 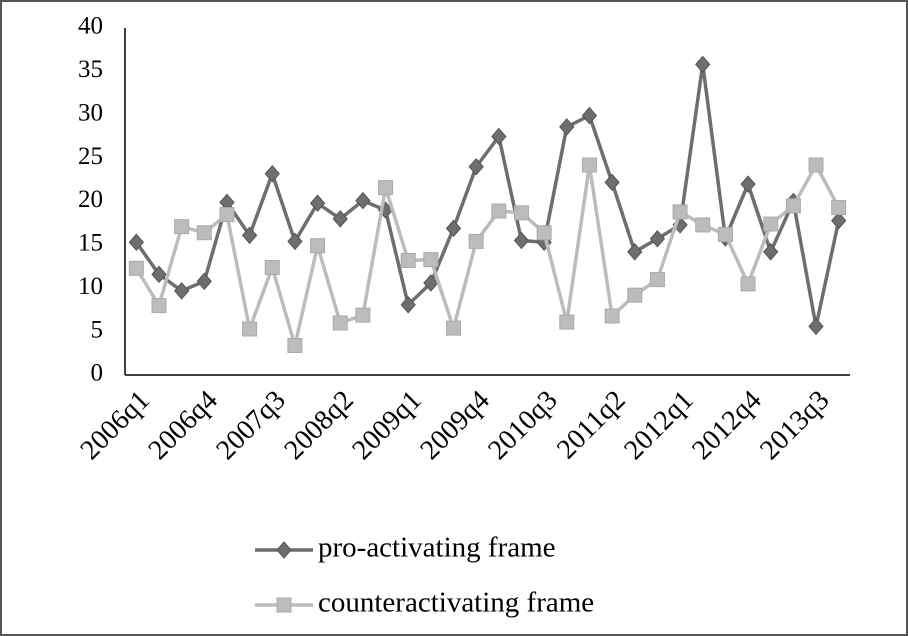 What do you see at coordinates (90, 156) in the screenshot?
I see `y-tick-label: 25` at bounding box center [90, 156].